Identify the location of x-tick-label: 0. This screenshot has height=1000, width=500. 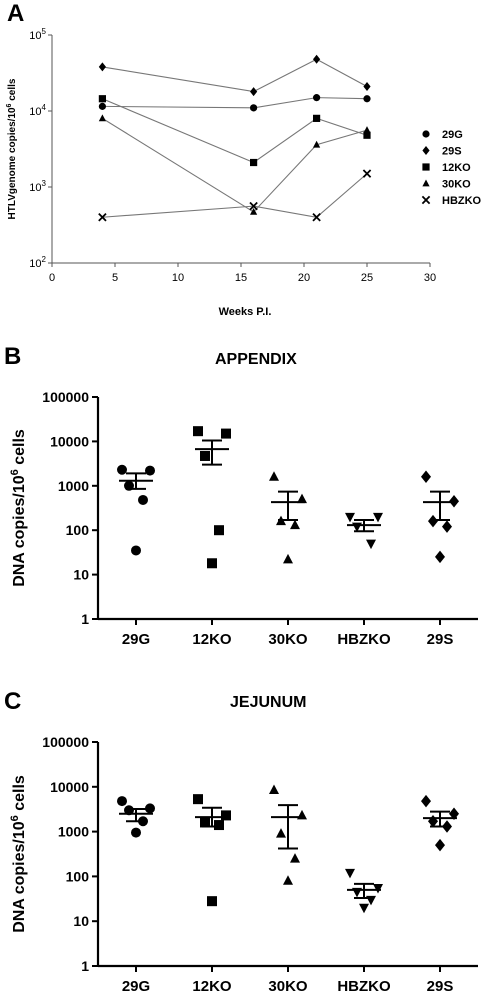
(52, 278).